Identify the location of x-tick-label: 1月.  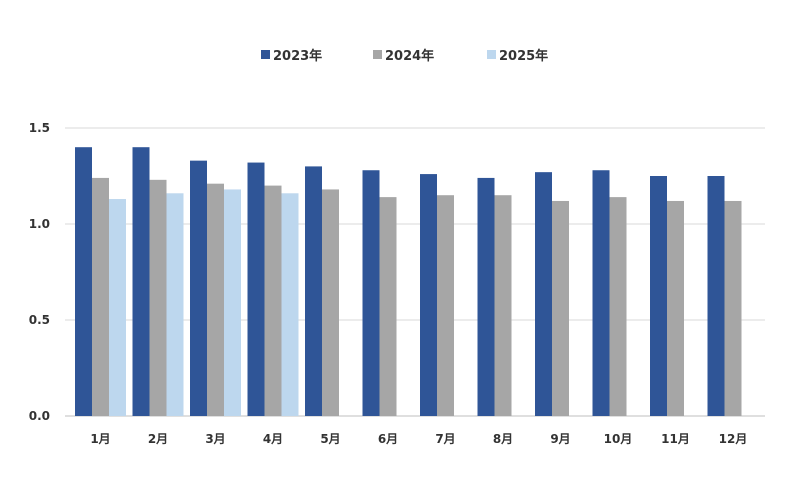
(100, 439).